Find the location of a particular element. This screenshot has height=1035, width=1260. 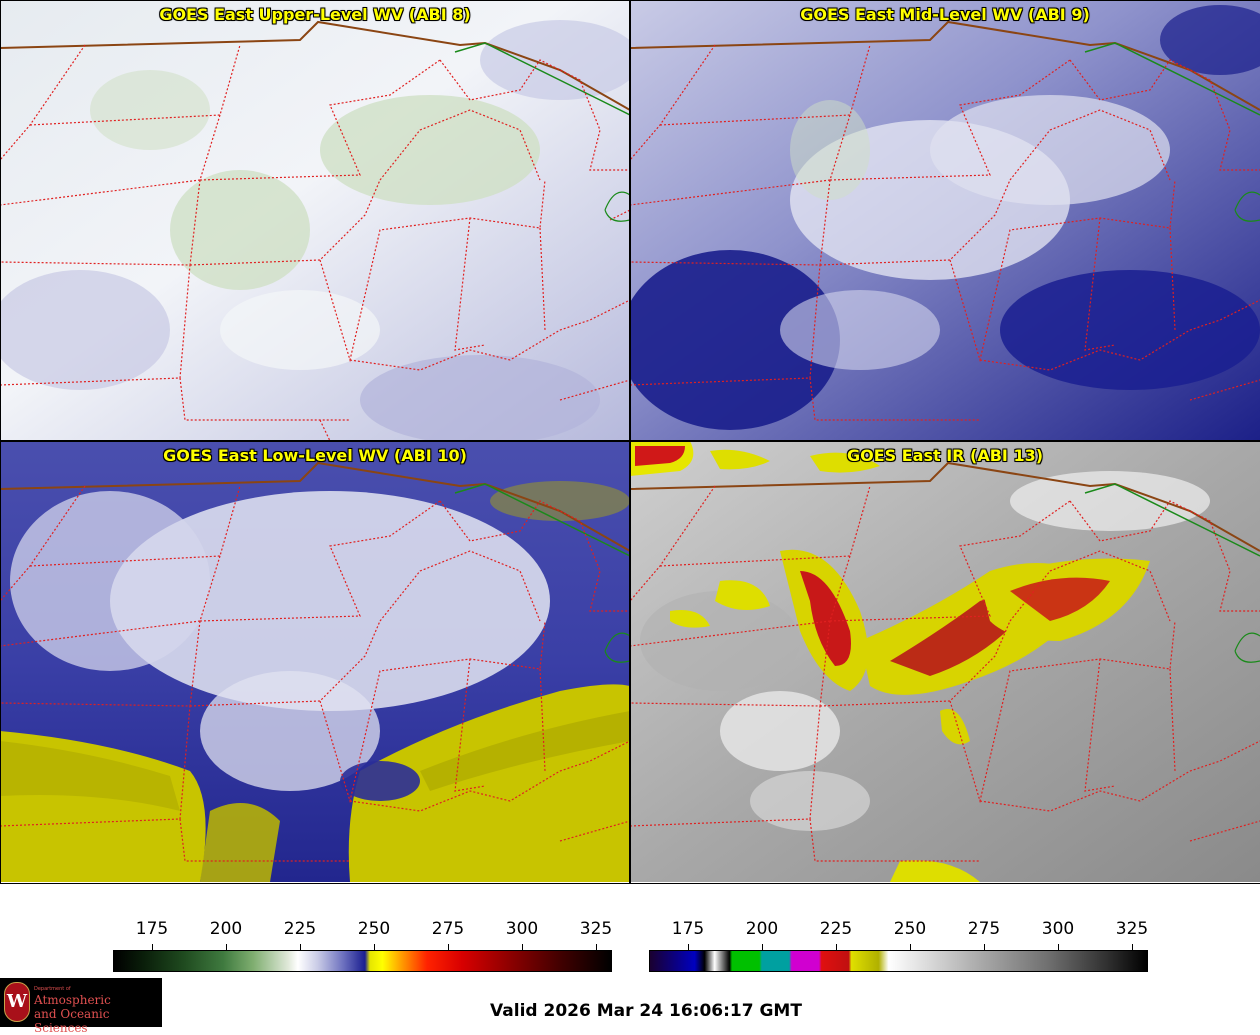

panel-title: GOES East IR (ABI 13) is located at coordinates (945, 455).